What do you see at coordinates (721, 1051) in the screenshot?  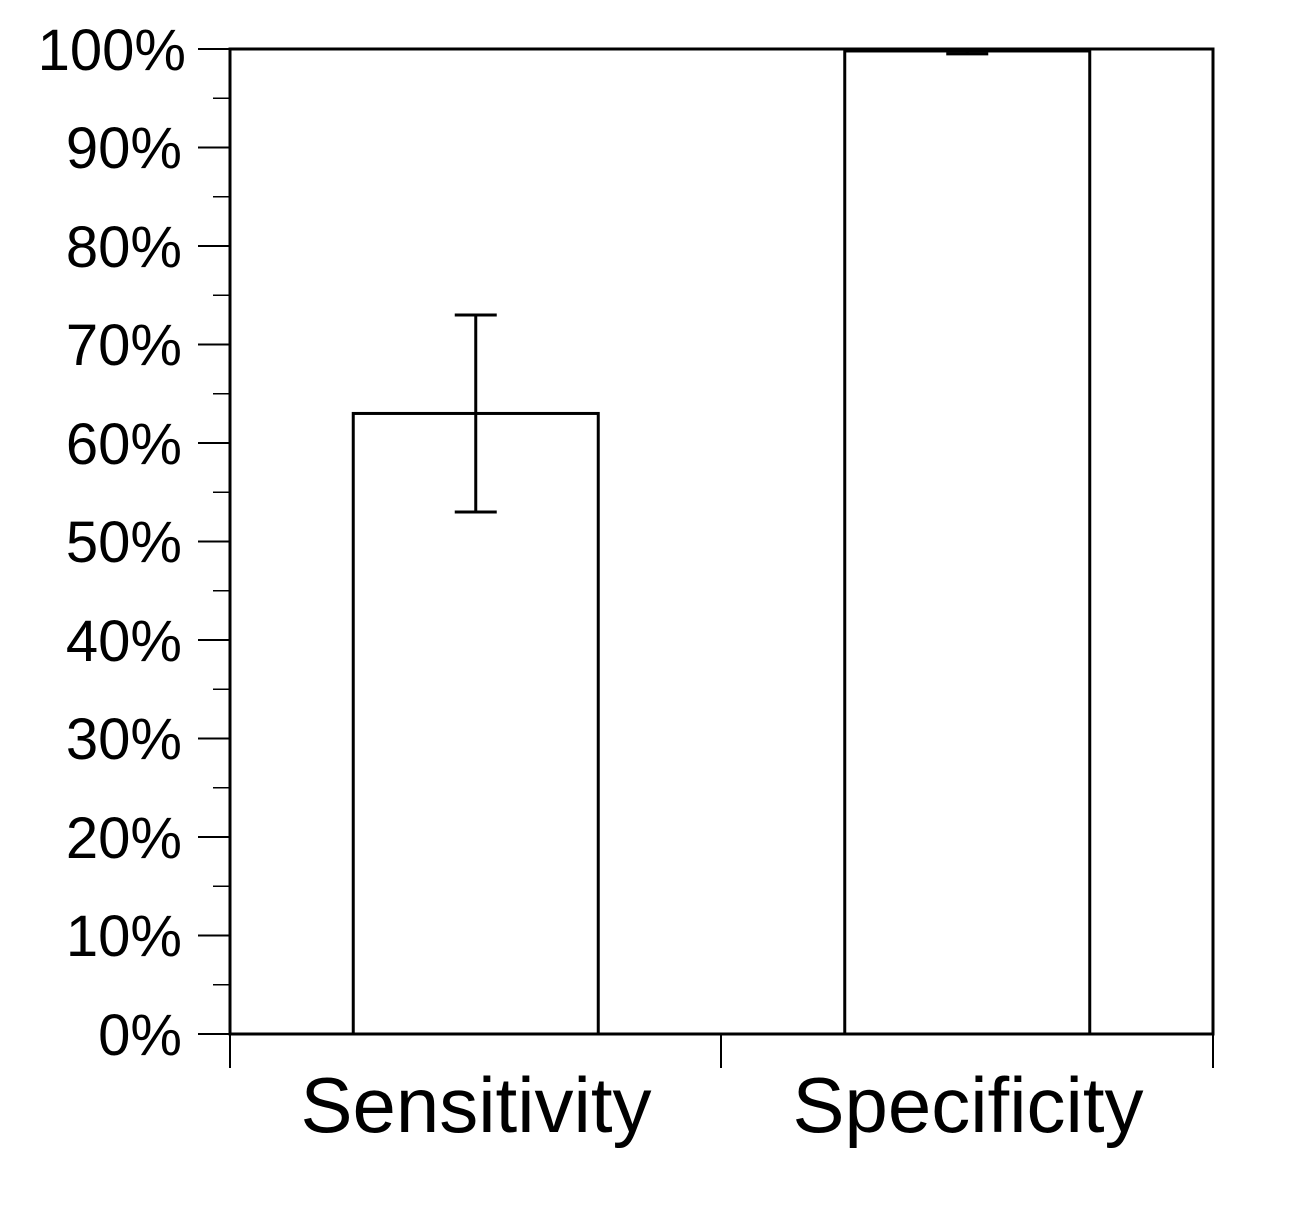 I see `x-axis-ticks` at bounding box center [721, 1051].